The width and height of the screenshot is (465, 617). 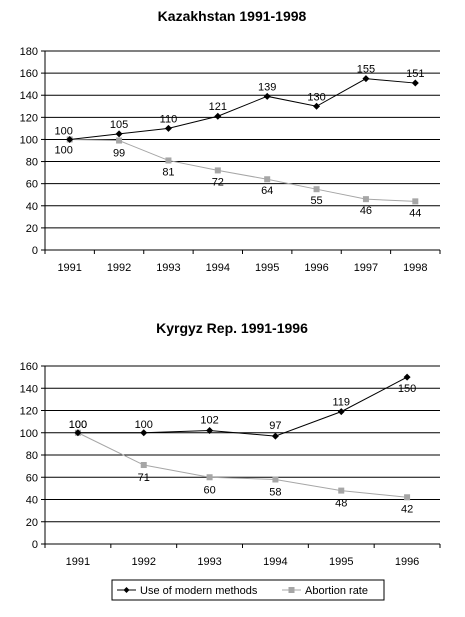 What do you see at coordinates (275, 492) in the screenshot?
I see `data-label-abortion-rate: 58` at bounding box center [275, 492].